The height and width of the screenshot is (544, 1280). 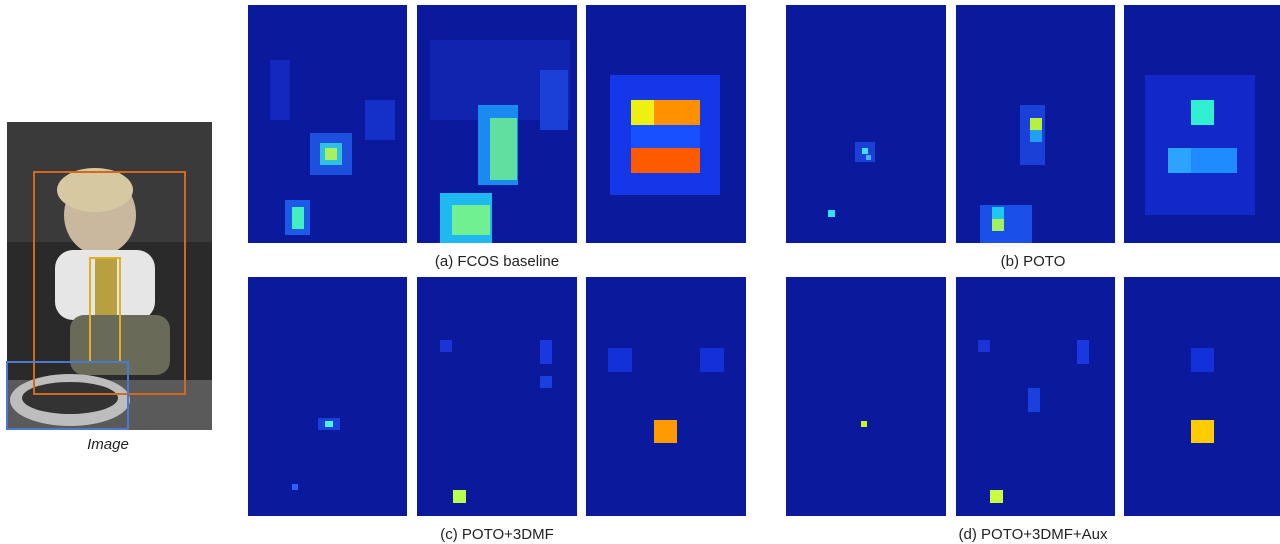 What do you see at coordinates (1033, 534) in the screenshot?
I see `panel-caption: (d) POTO+3DMF+Aux` at bounding box center [1033, 534].